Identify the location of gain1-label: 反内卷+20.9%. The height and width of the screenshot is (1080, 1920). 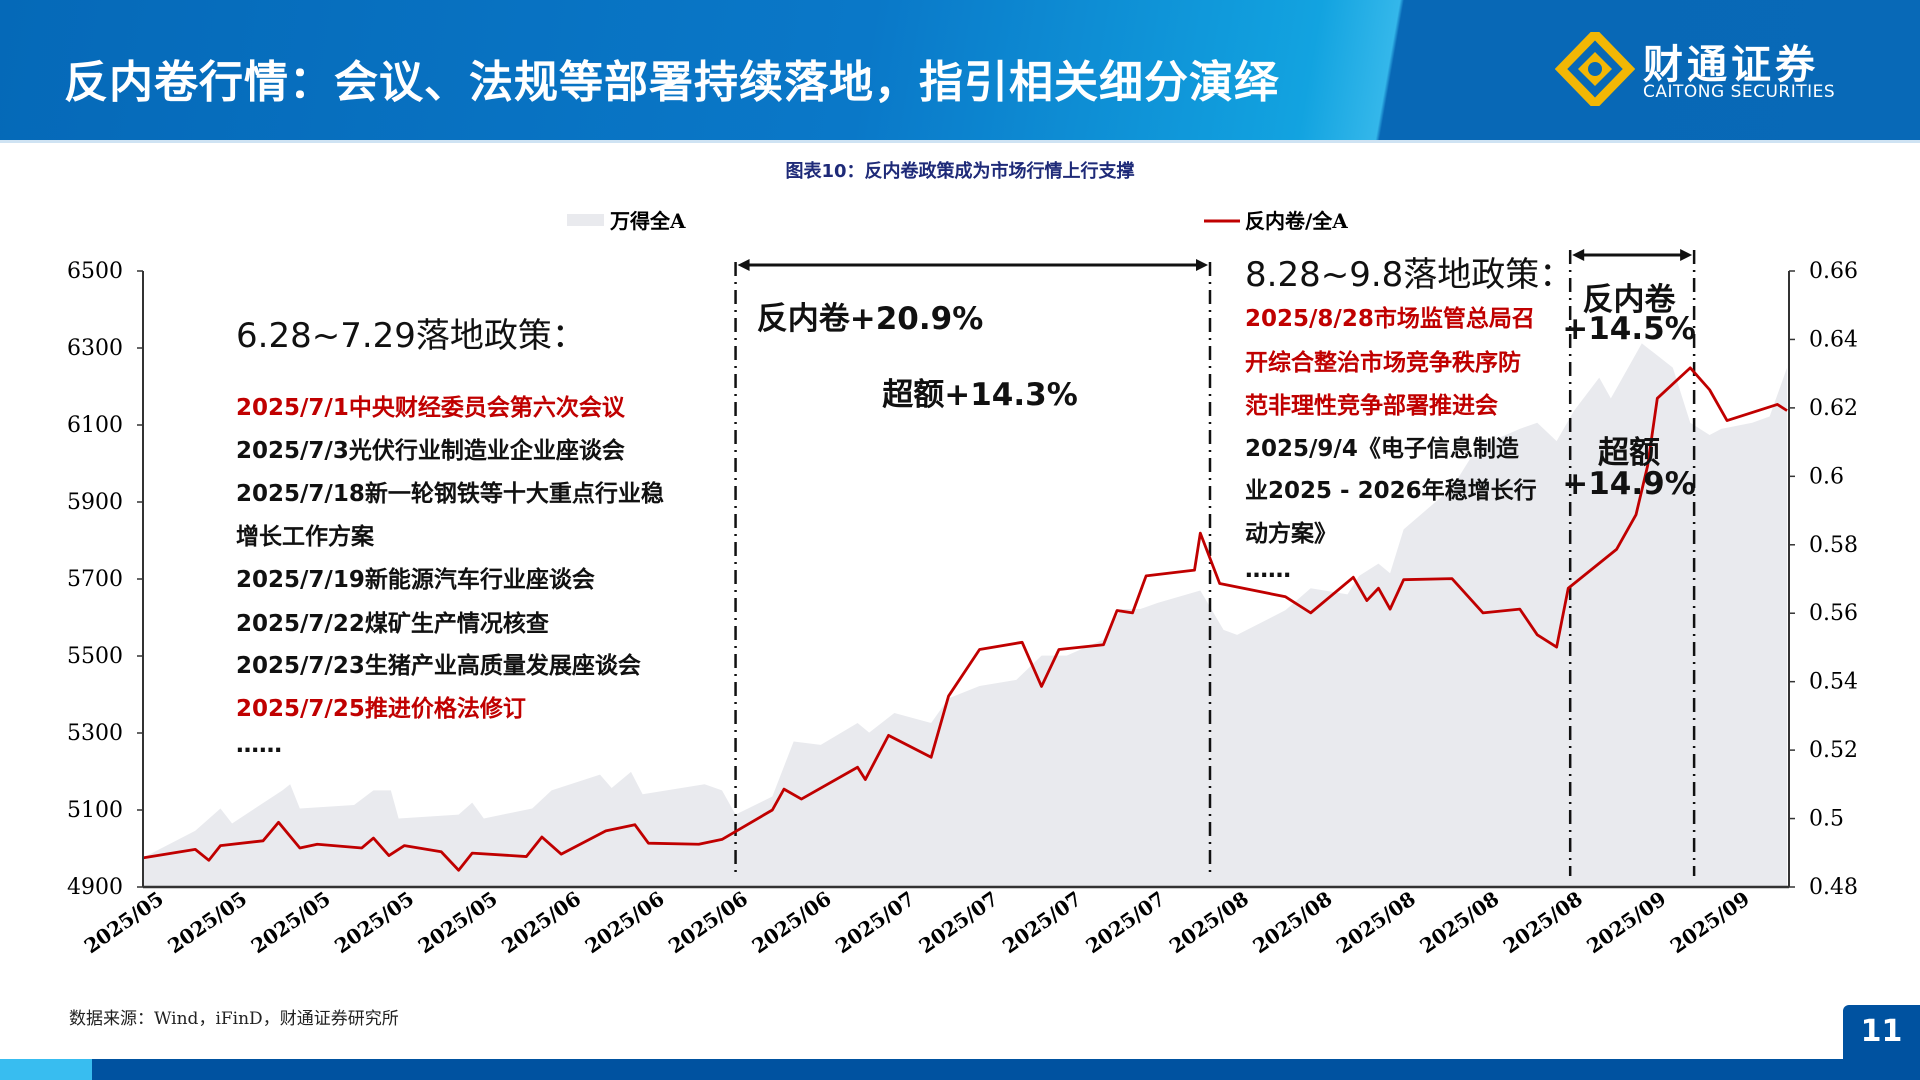
(870, 319).